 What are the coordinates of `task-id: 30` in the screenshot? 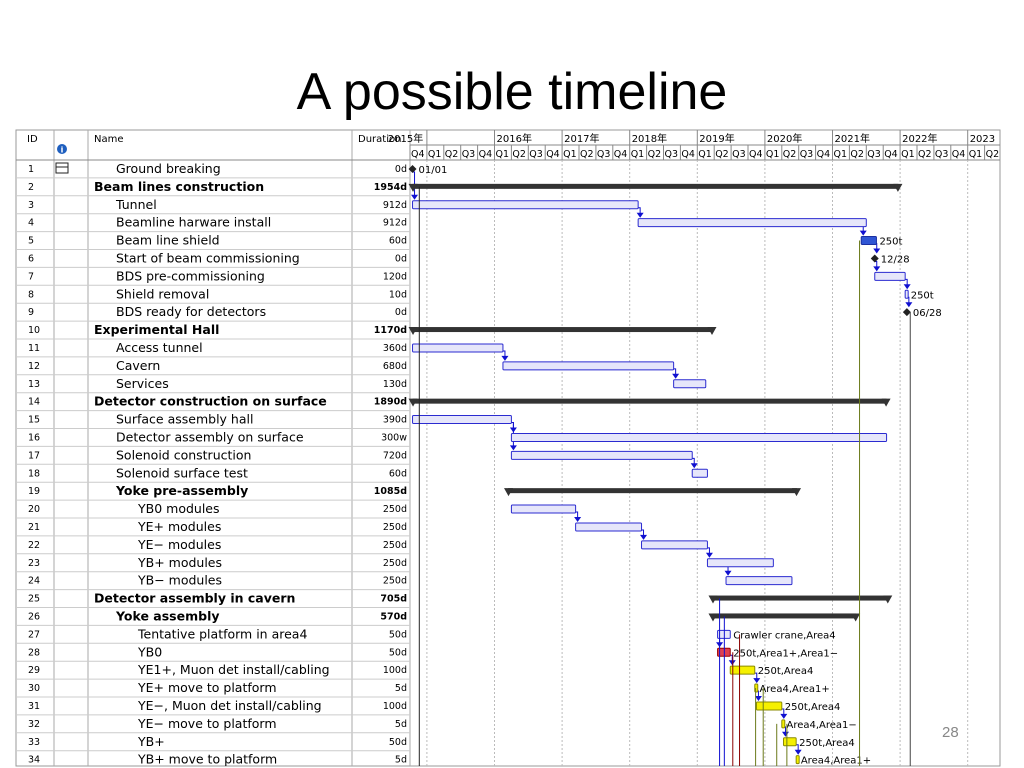 It's located at (34, 688).